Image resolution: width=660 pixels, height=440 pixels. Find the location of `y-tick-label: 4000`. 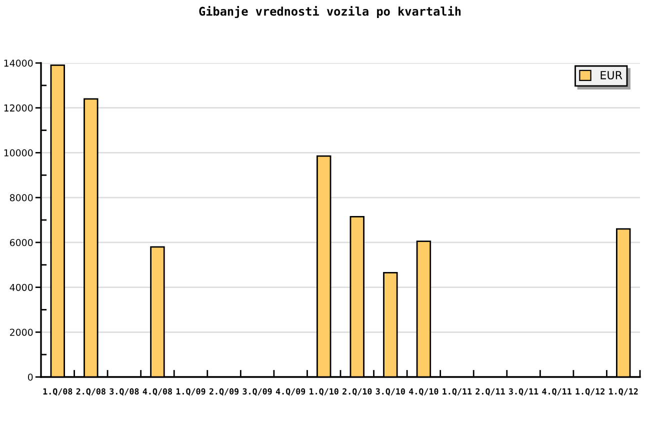

y-tick-label: 4000 is located at coordinates (21, 288).